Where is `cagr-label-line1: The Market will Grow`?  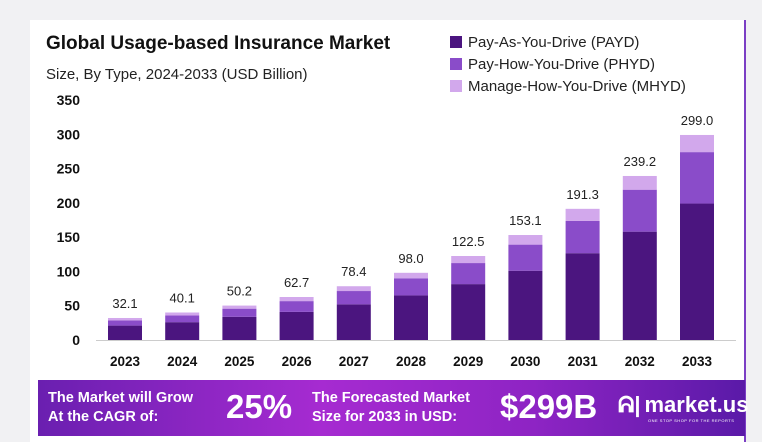
cagr-label-line1: The Market will Grow is located at coordinates (121, 398).